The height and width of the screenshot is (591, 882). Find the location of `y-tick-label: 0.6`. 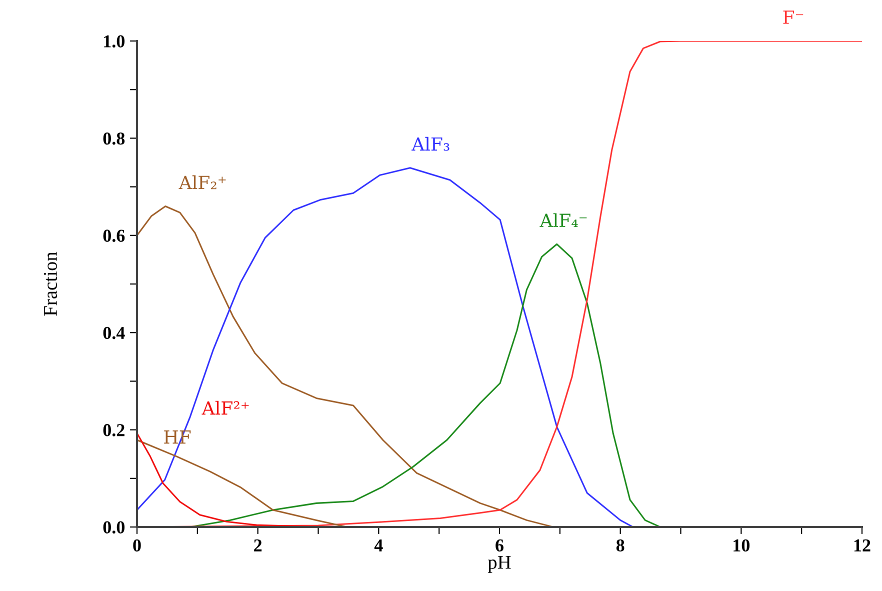

y-tick-label: 0.6 is located at coordinates (114, 236).